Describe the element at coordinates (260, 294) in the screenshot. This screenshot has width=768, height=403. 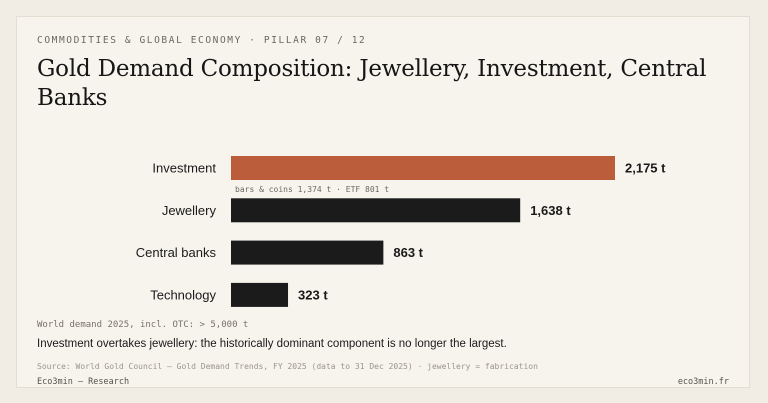
I see `bar-technology` at that location.